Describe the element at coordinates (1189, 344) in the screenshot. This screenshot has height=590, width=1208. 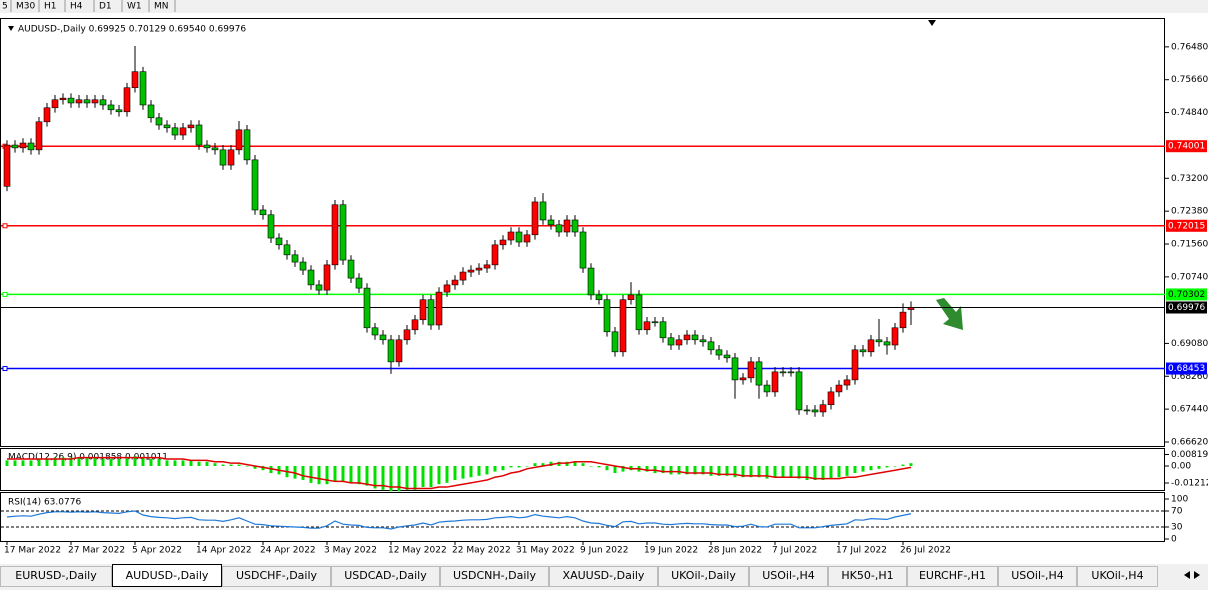
I see `y-tick-label: 0.69080` at that location.